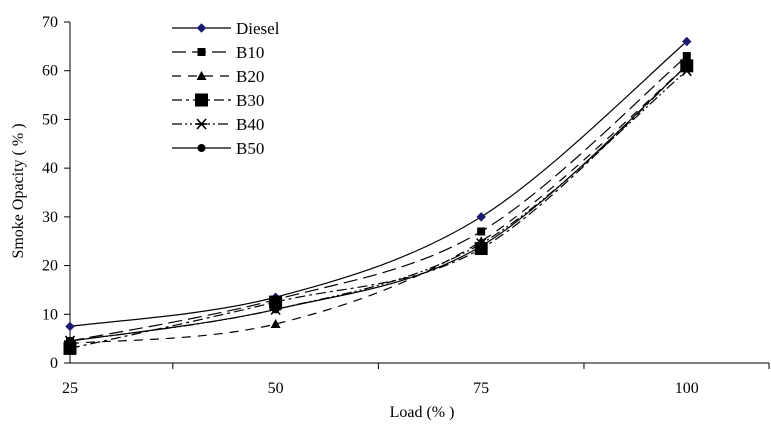  Describe the element at coordinates (54, 363) in the screenshot. I see `y-tick-label: 0` at that location.